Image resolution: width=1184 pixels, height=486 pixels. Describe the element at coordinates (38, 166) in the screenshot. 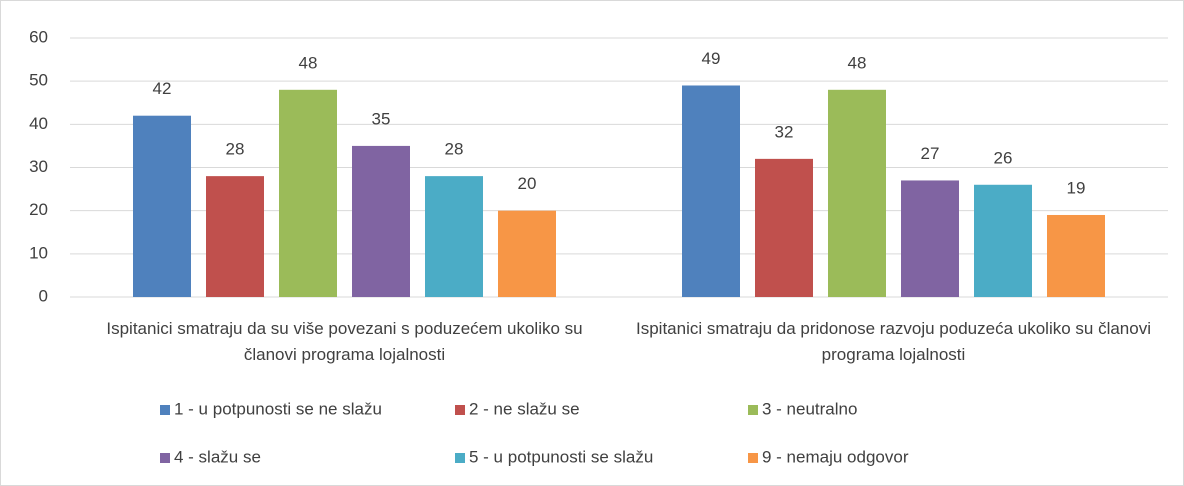

I see `y-tick-label: 30` at that location.